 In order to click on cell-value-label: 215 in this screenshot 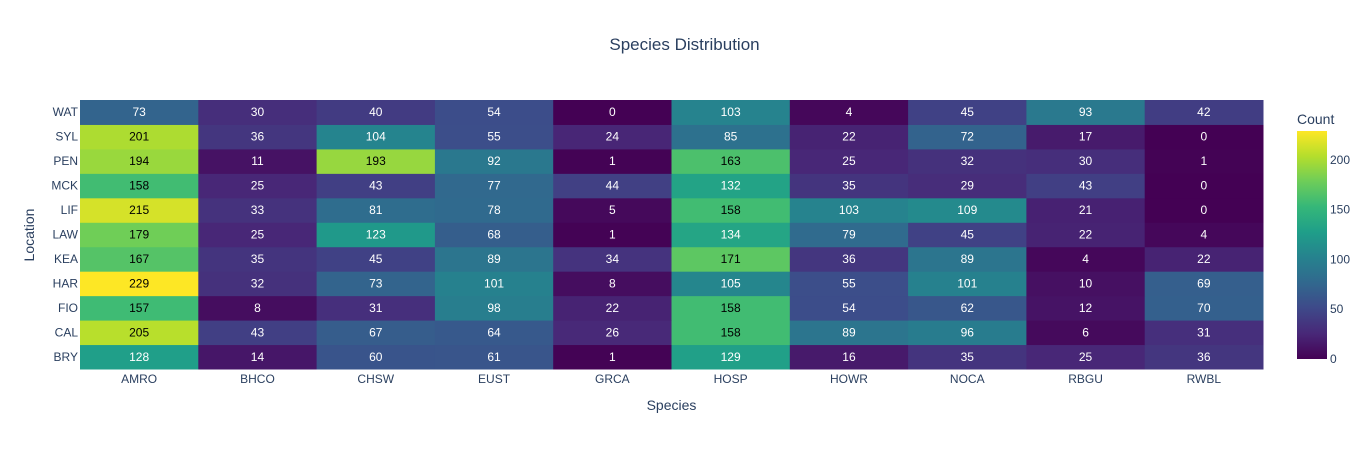, I will do `click(139, 210)`.